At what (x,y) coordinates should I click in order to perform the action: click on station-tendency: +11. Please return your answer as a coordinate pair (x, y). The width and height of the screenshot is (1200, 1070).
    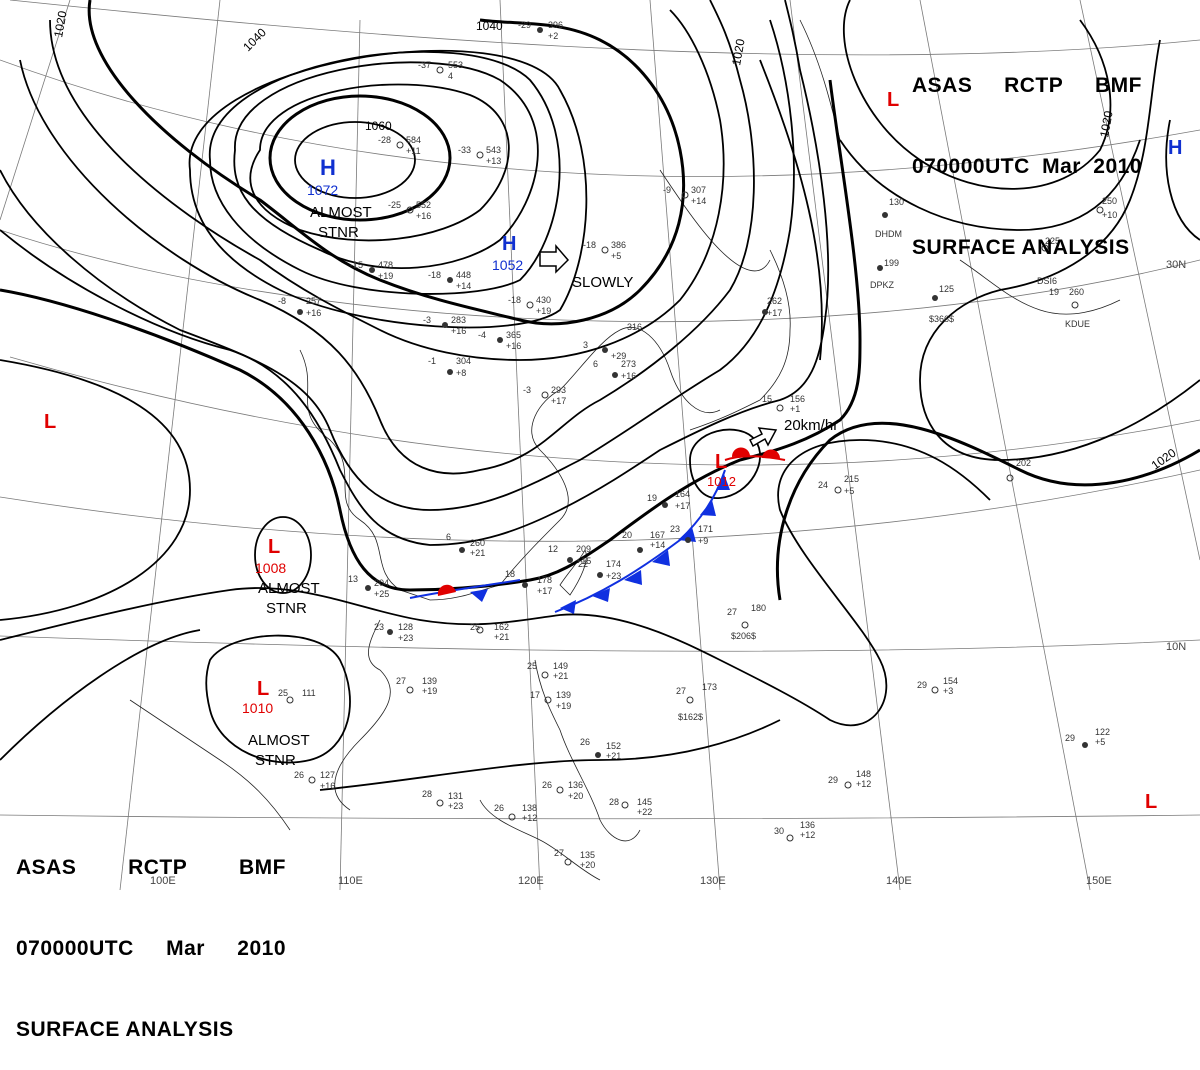
    Looking at the image, I should click on (413, 151).